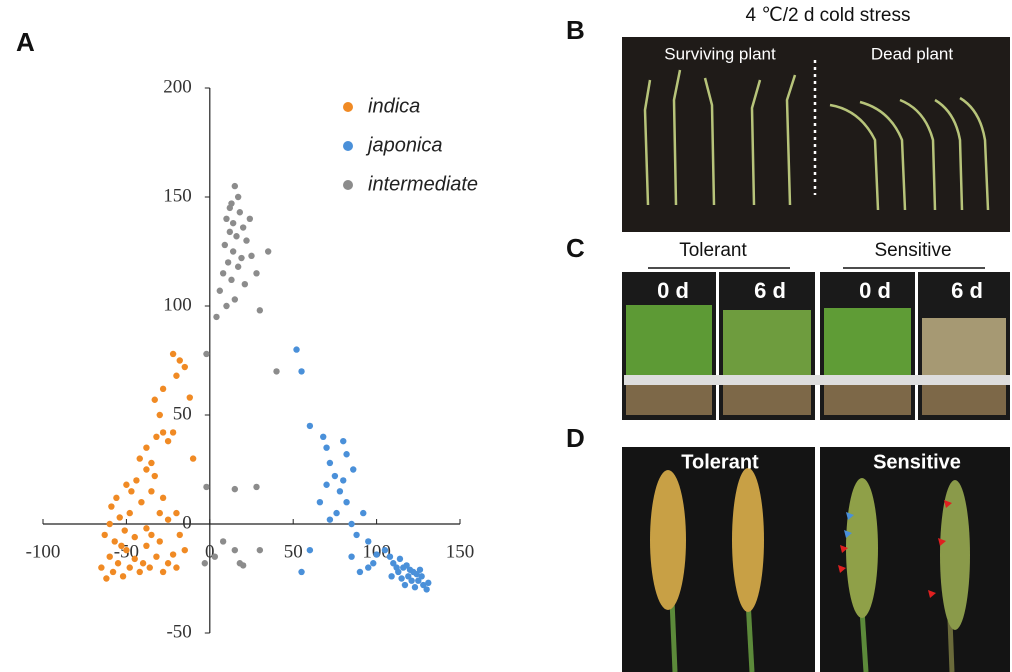 Image resolution: width=1012 pixels, height=672 pixels. I want to click on y-tick-label: 100, so click(177, 304).